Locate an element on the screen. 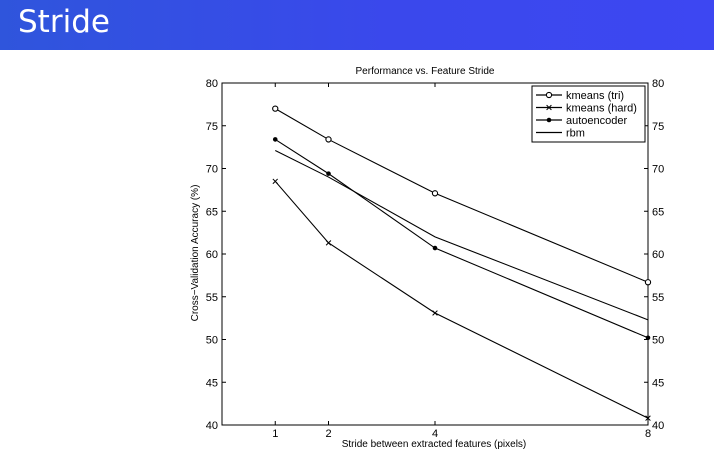  x-tick-label: 8 is located at coordinates (648, 434).